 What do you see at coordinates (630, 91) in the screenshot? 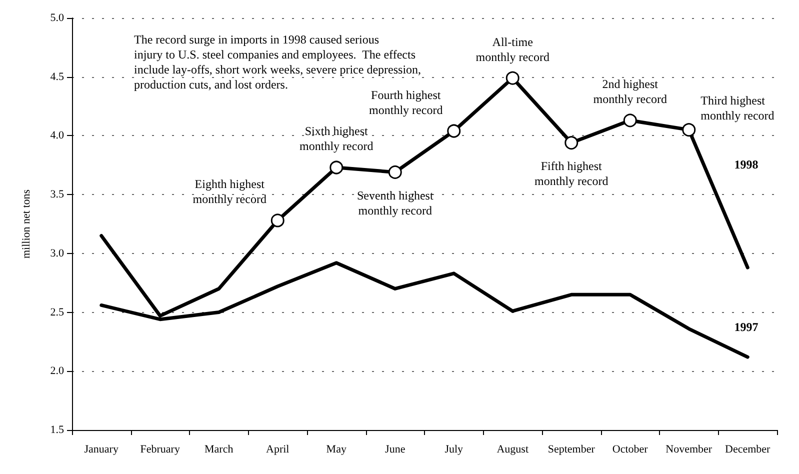
I see `annotation: 2nd highest monthly record` at bounding box center [630, 91].